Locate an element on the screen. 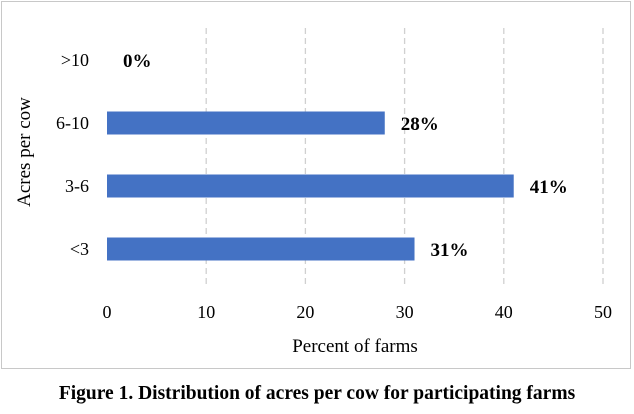 The height and width of the screenshot is (414, 634). x-tick-label: 20 is located at coordinates (305, 312).